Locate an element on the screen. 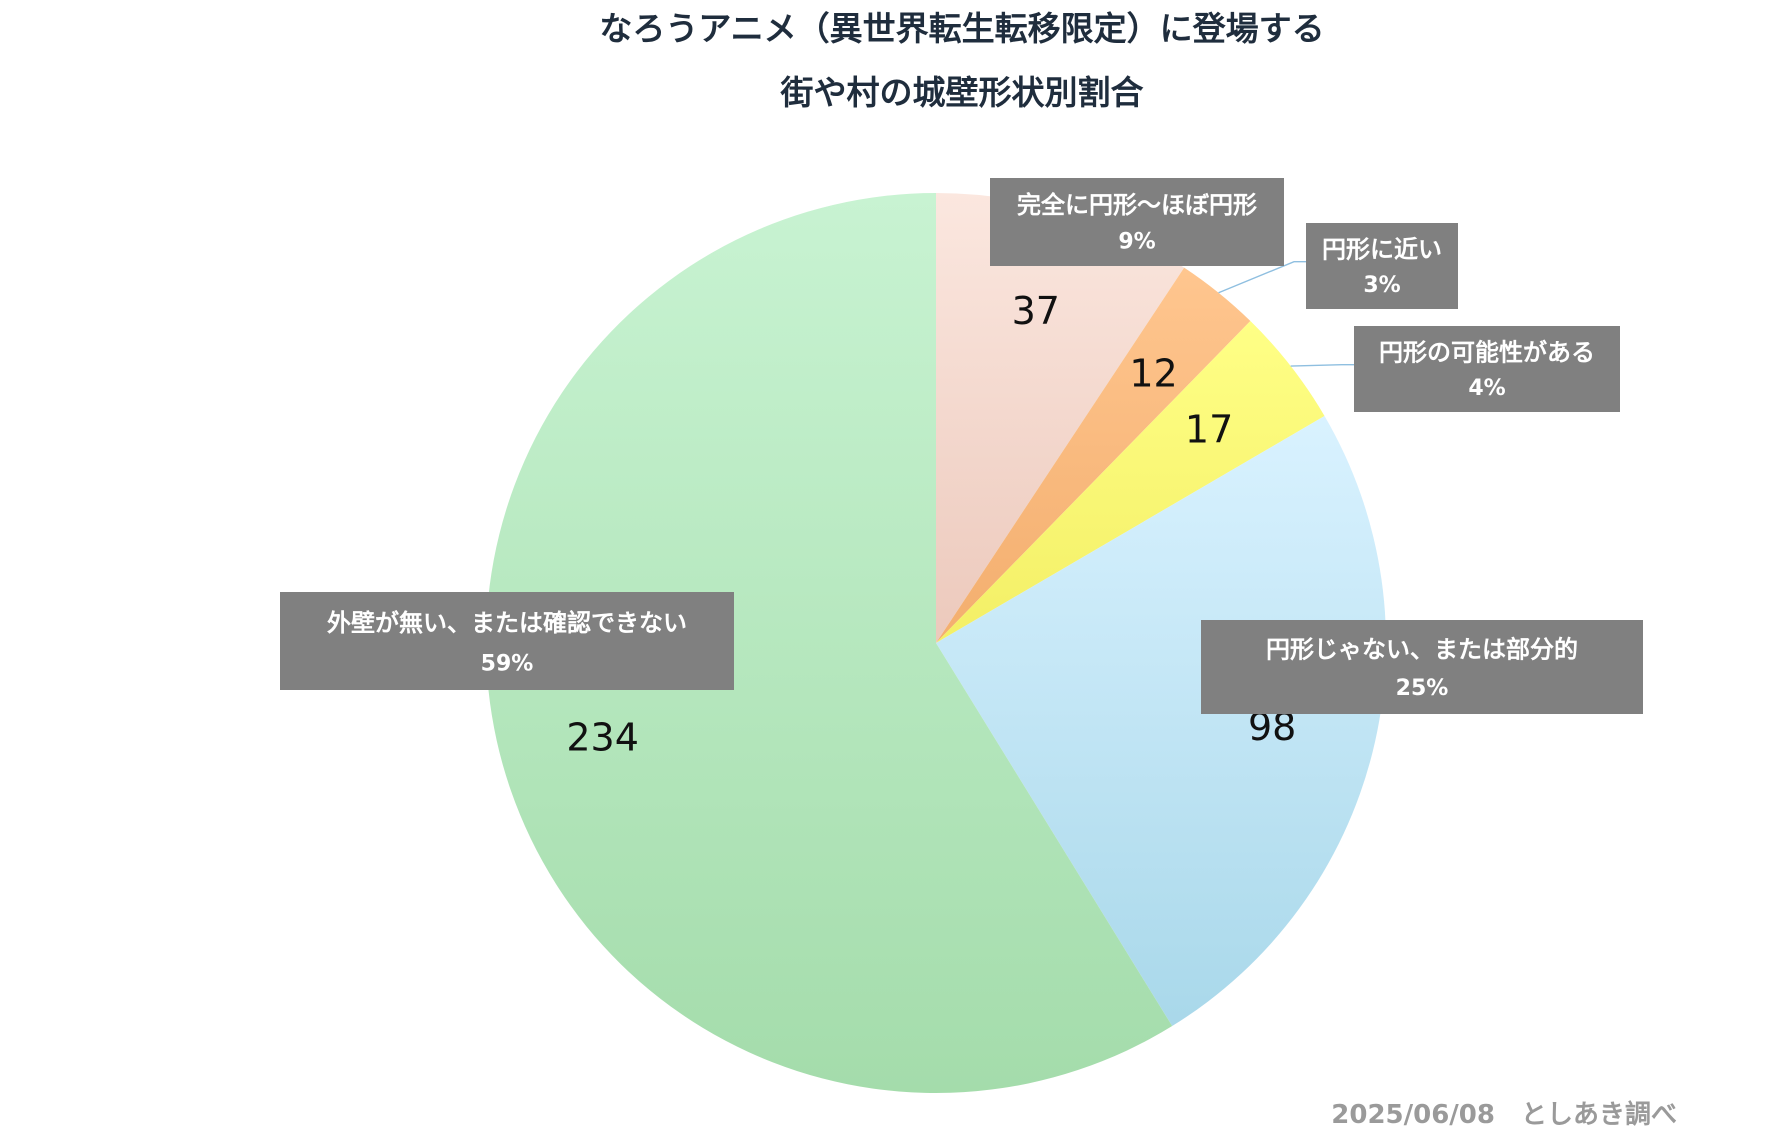 The width and height of the screenshot is (1773, 1137). slice-category-label-5: 外壁が無い、または確認できない is located at coordinates (507, 623).